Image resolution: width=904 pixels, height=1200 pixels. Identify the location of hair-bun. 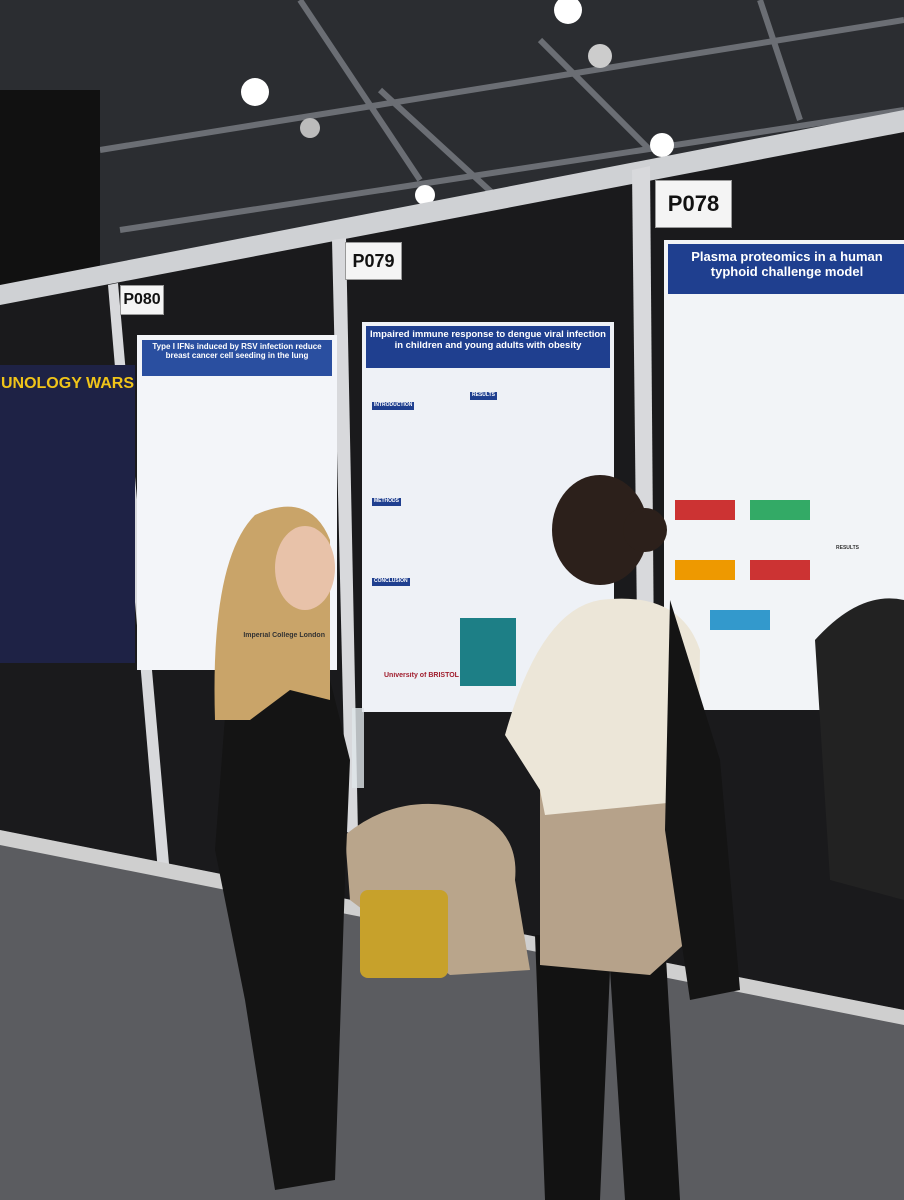
(645, 530).